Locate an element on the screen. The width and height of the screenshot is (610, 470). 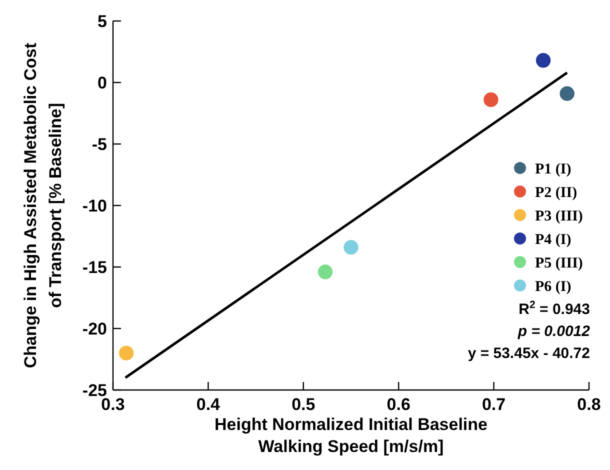
y-tick-label: -5 is located at coordinates (99, 144).